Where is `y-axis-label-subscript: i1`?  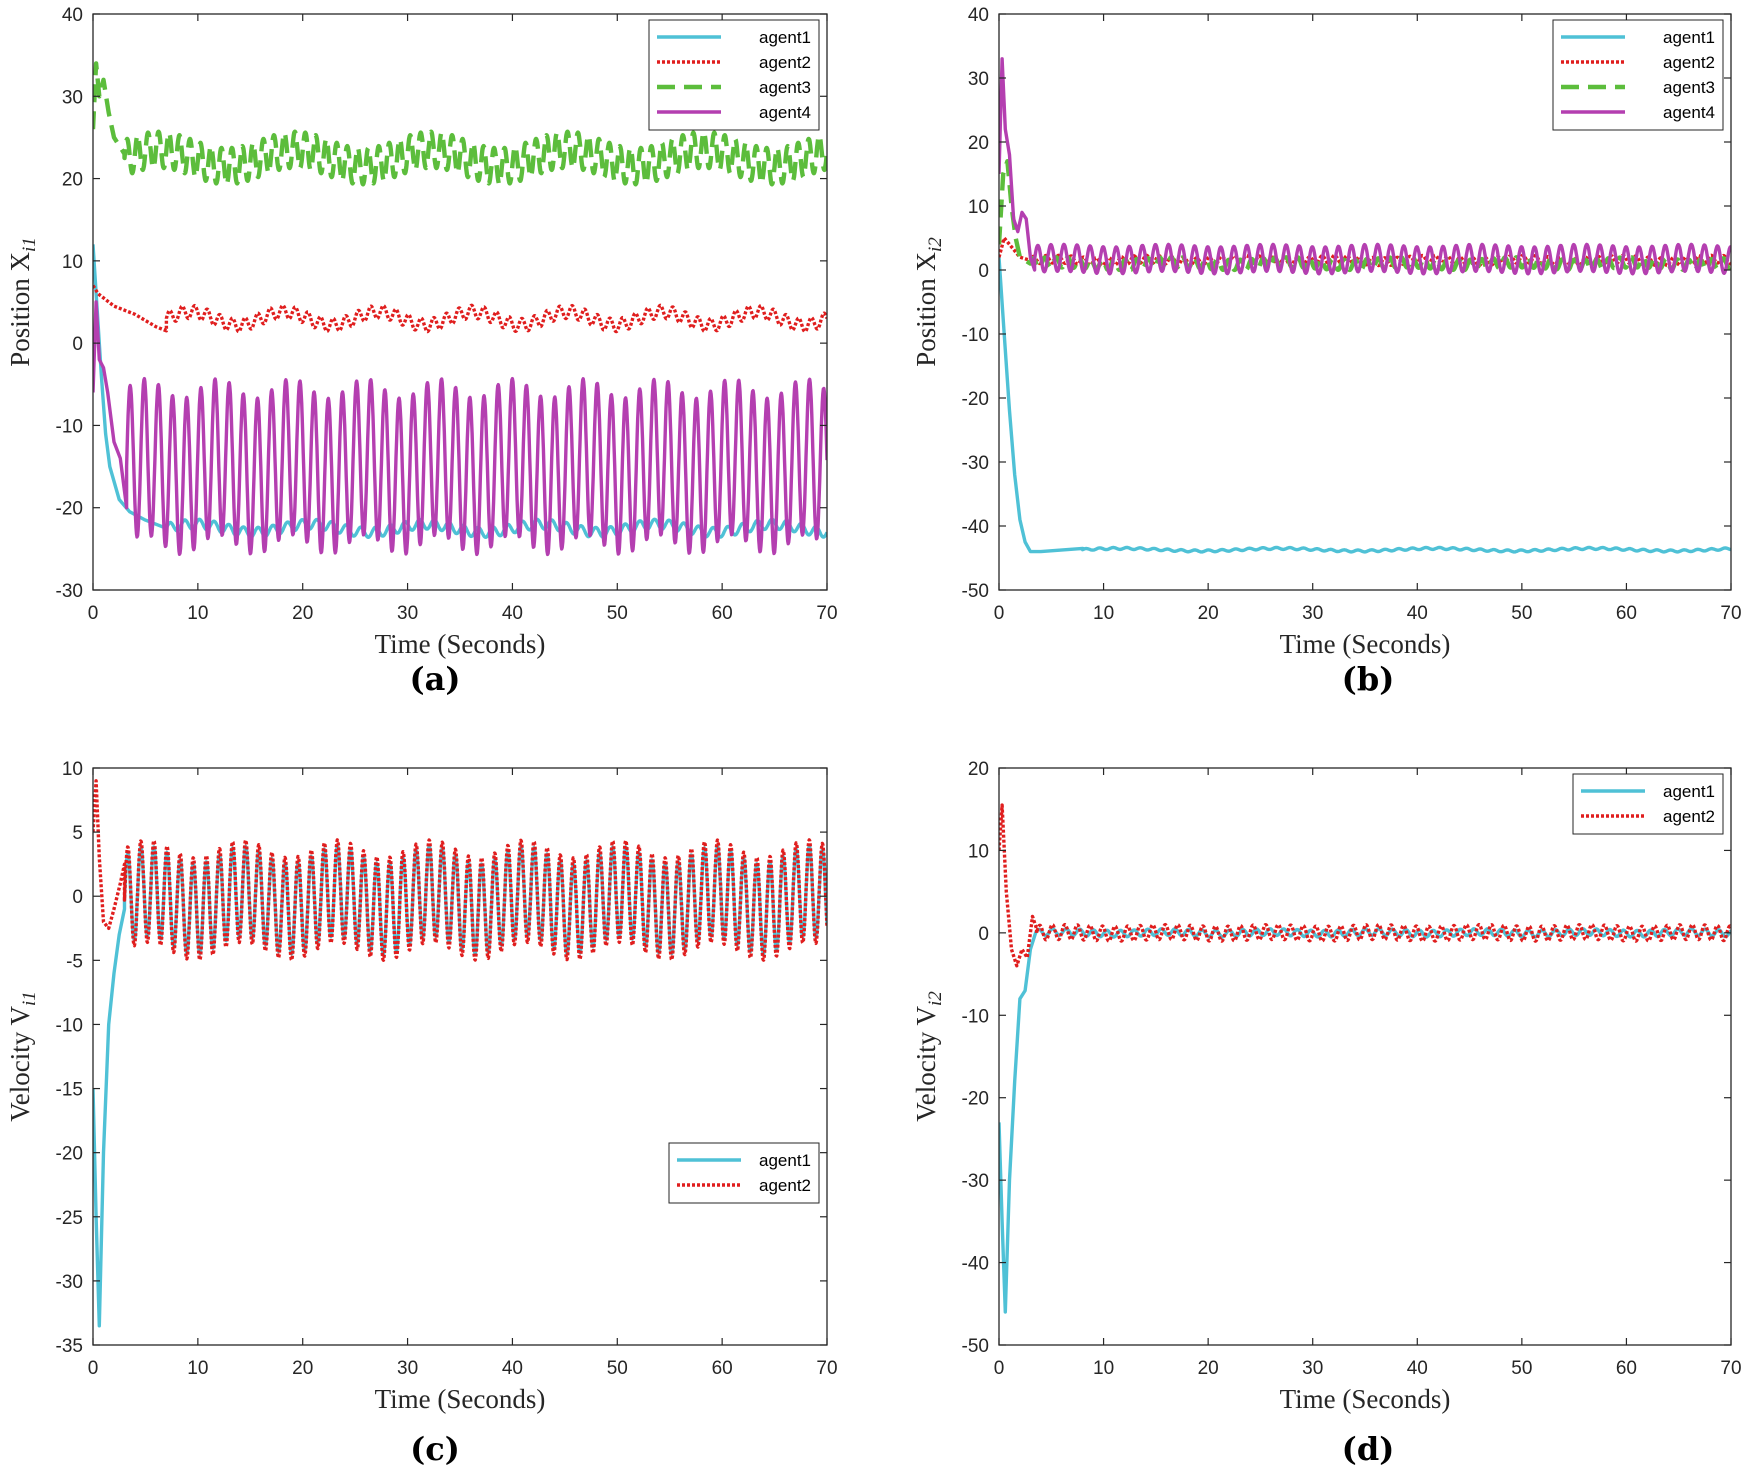 y-axis-label-subscript: i1 is located at coordinates (29, 244).